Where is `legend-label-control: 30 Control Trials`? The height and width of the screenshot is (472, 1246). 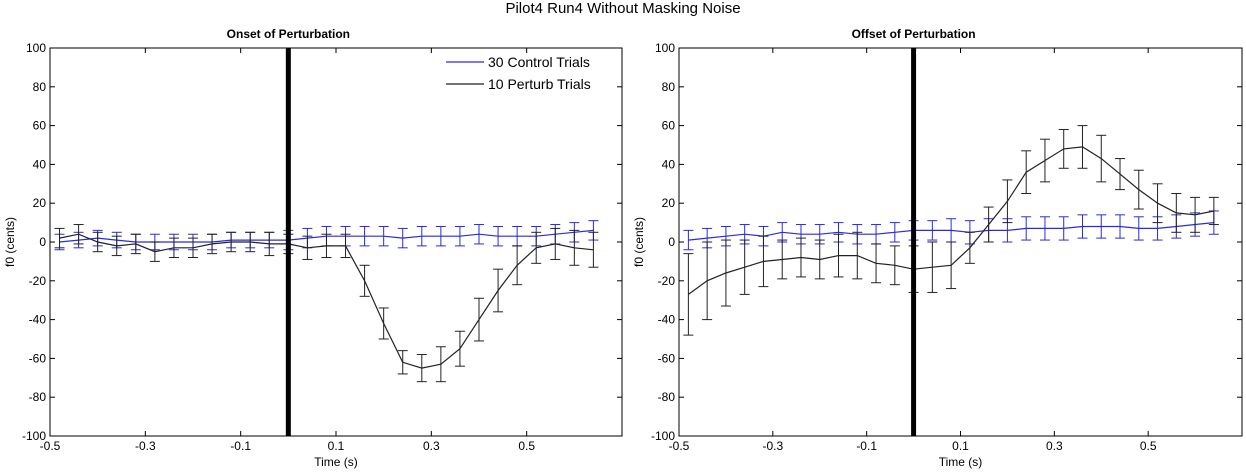
legend-label-control: 30 Control Trials is located at coordinates (539, 62).